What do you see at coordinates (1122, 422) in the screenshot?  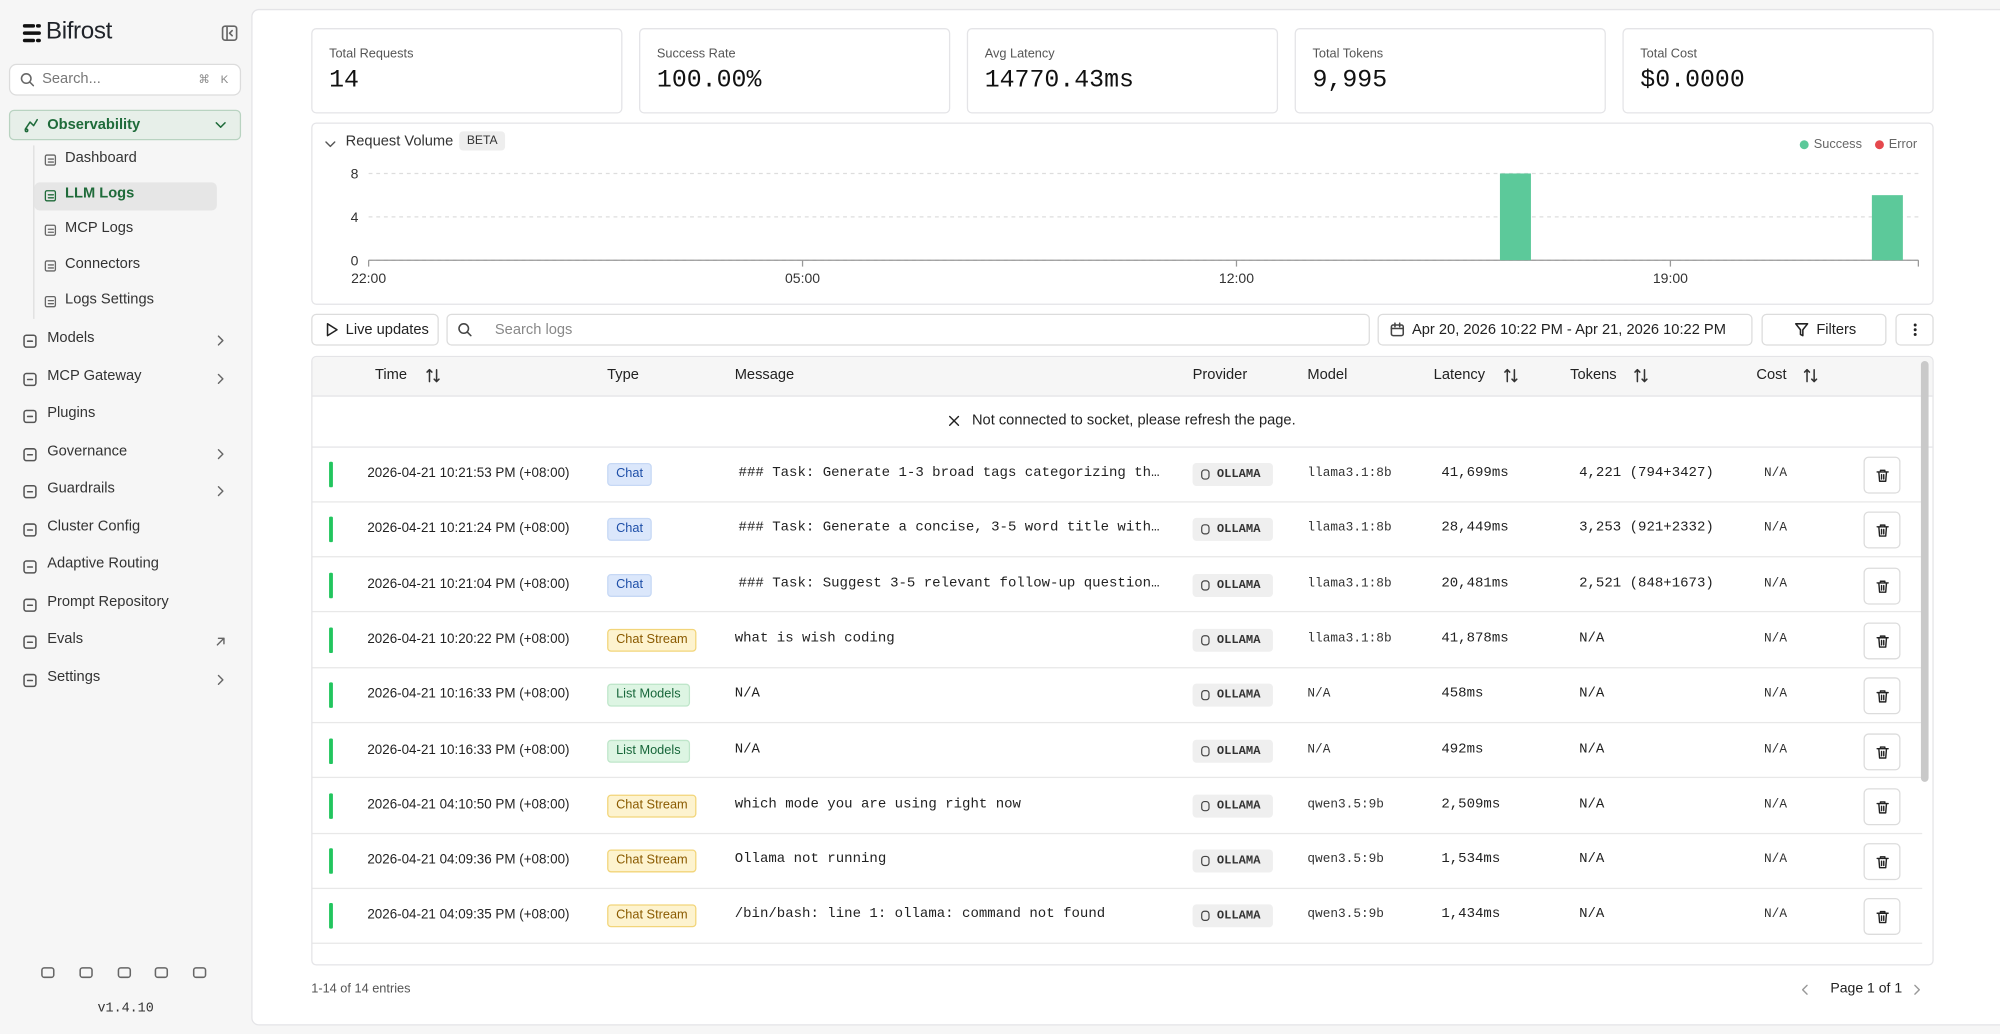 I see `notice-row` at bounding box center [1122, 422].